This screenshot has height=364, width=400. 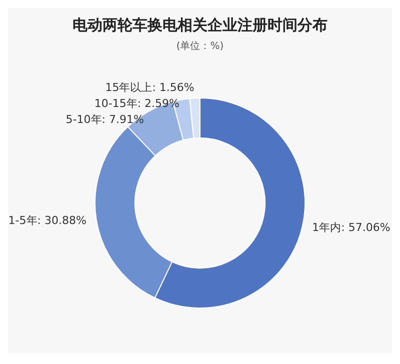 What do you see at coordinates (351, 227) in the screenshot?
I see `slice-label: 1年内: 57.06%` at bounding box center [351, 227].